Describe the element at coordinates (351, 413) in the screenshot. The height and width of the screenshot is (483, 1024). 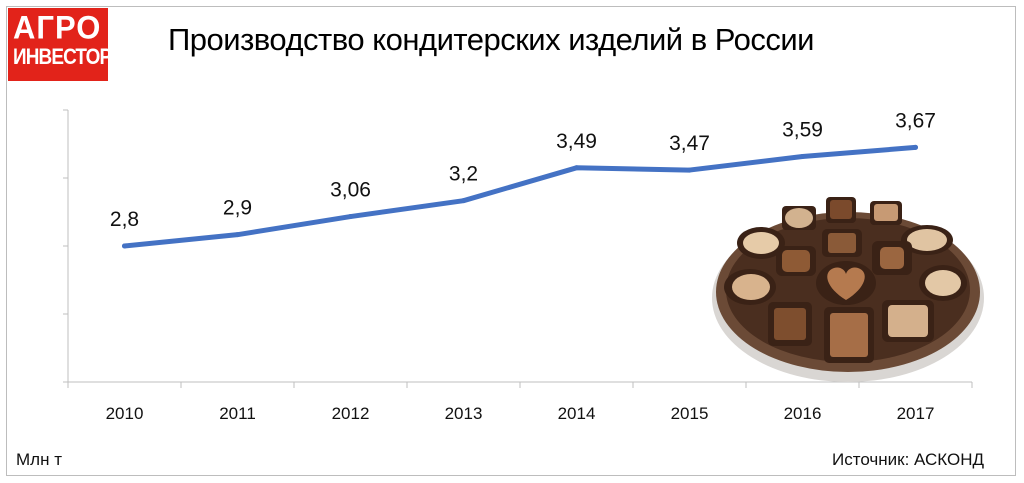
I see `x-tick-label: 2012` at that location.